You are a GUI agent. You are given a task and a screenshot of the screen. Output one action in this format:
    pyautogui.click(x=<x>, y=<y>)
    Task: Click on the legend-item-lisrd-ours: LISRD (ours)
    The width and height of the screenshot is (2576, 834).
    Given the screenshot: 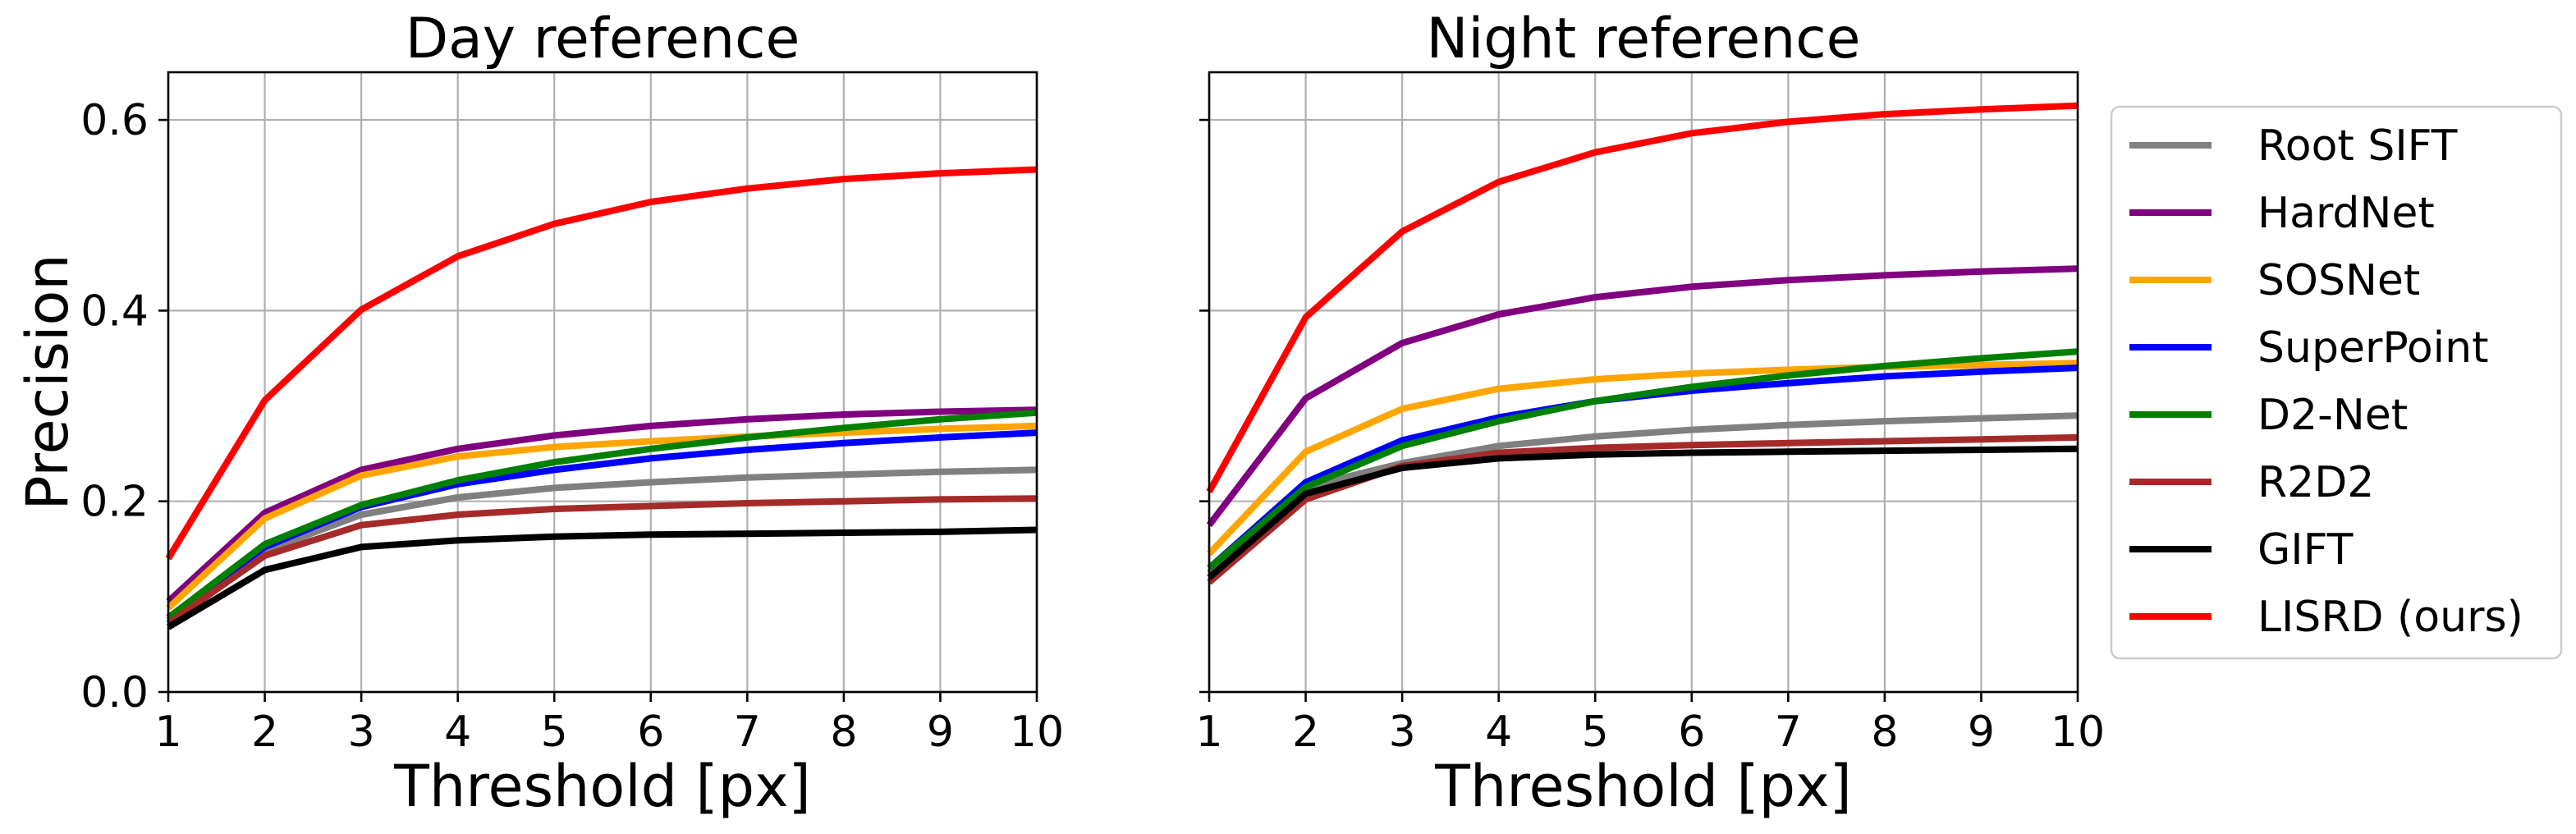 What is the action you would take?
    pyautogui.click(x=2326, y=617)
    